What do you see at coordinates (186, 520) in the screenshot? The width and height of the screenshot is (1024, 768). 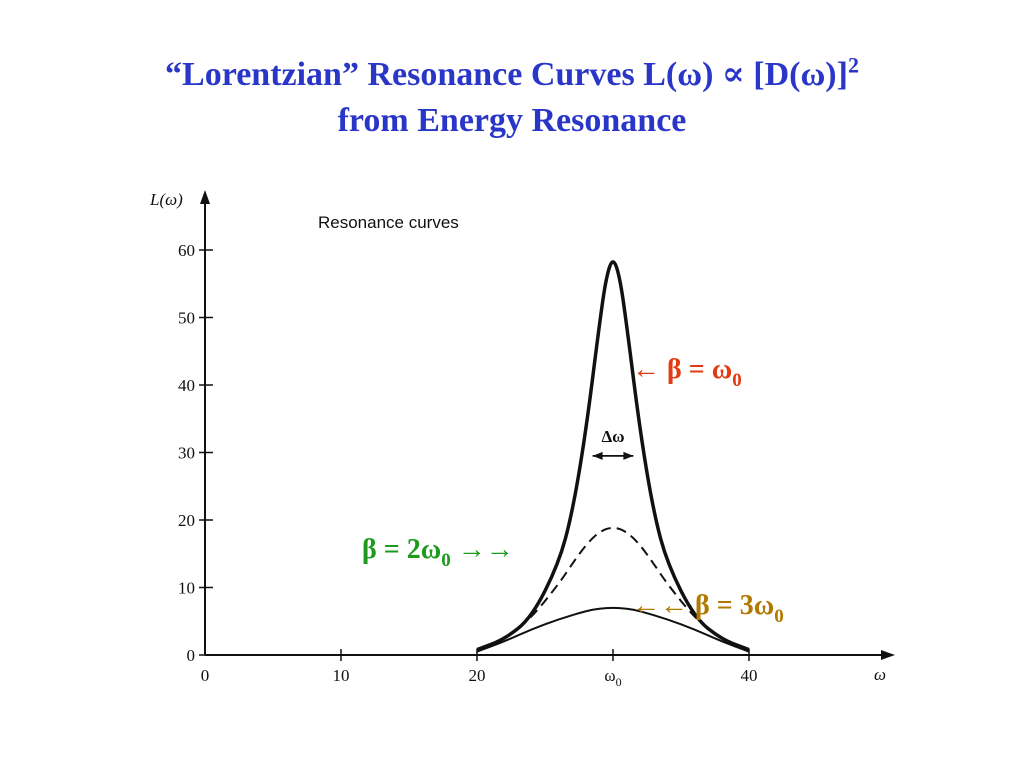 I see `y-tick-label: 20` at bounding box center [186, 520].